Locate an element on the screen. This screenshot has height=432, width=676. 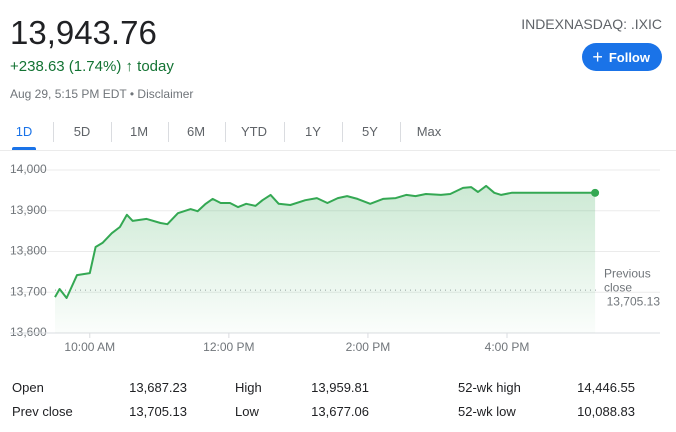
stat-label: Open is located at coordinates (28, 387).